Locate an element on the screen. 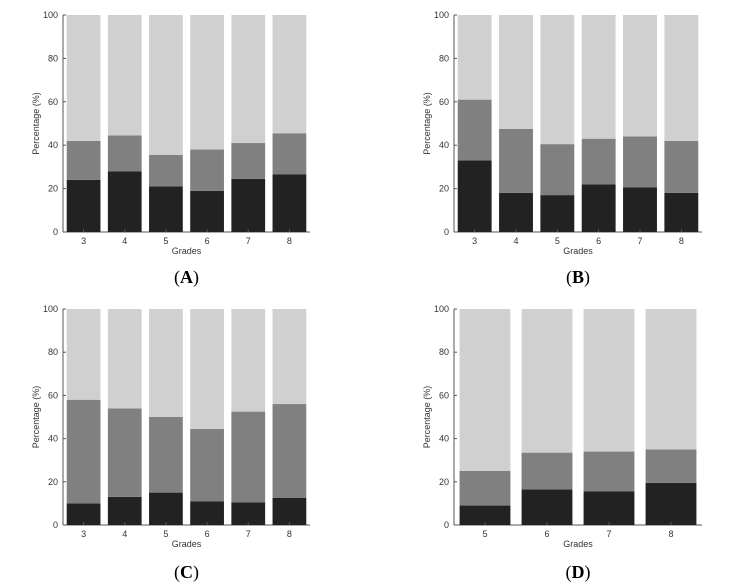  panel-label: (D) is located at coordinates (578, 572).